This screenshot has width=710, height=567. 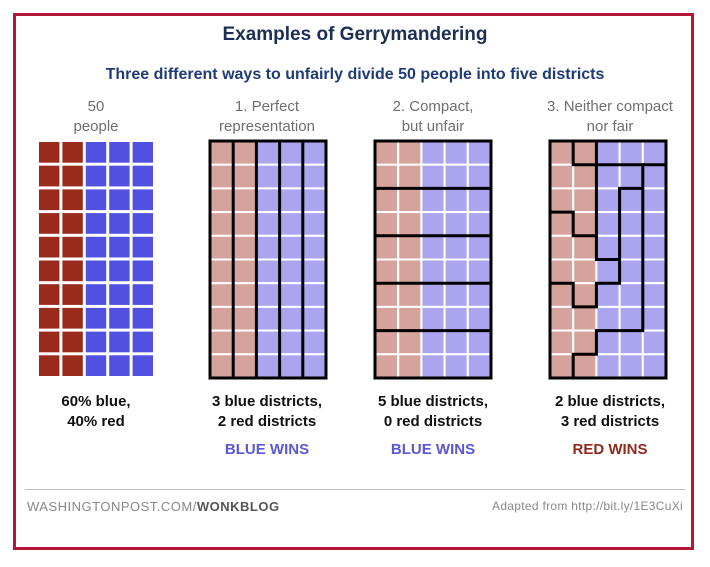 What do you see at coordinates (96, 117) in the screenshot?
I see `panel-heading-people: 50 people` at bounding box center [96, 117].